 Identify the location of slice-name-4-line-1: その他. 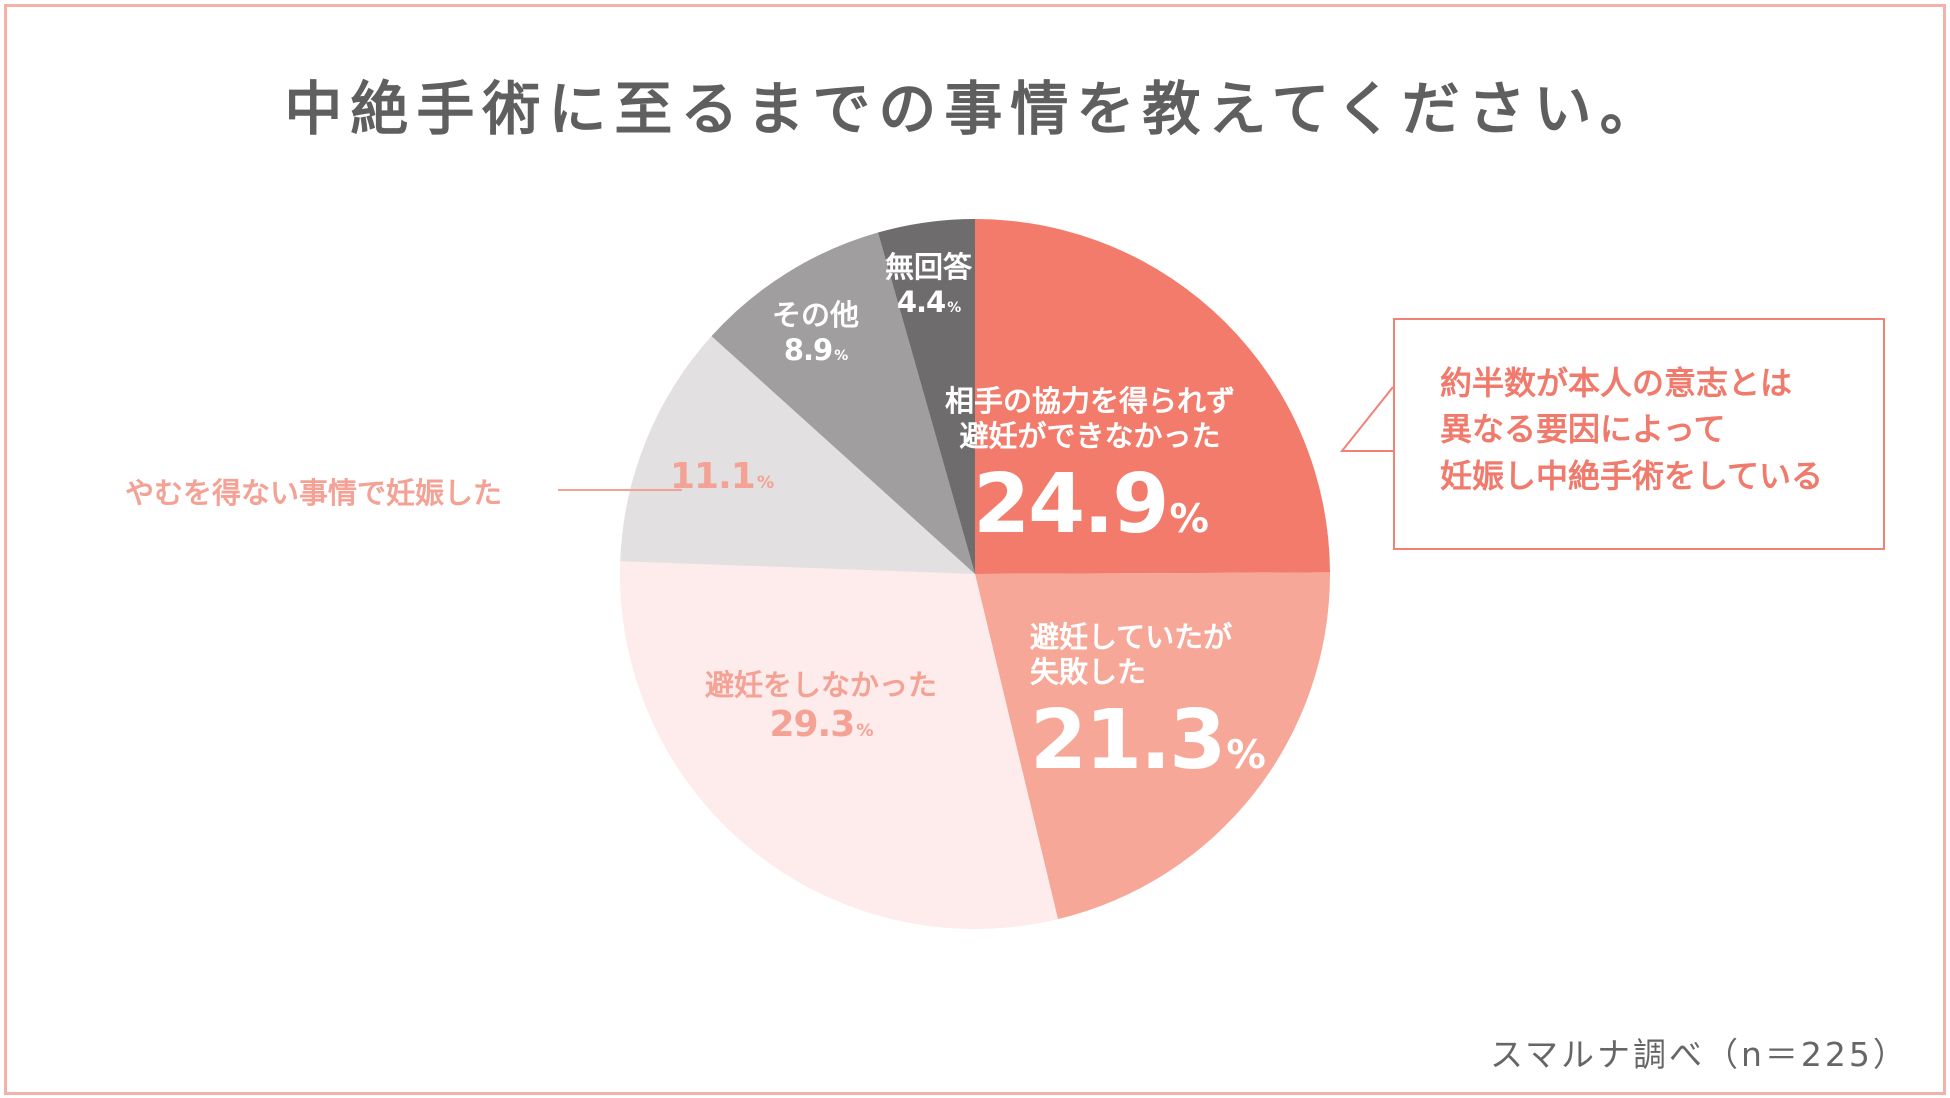
(816, 315).